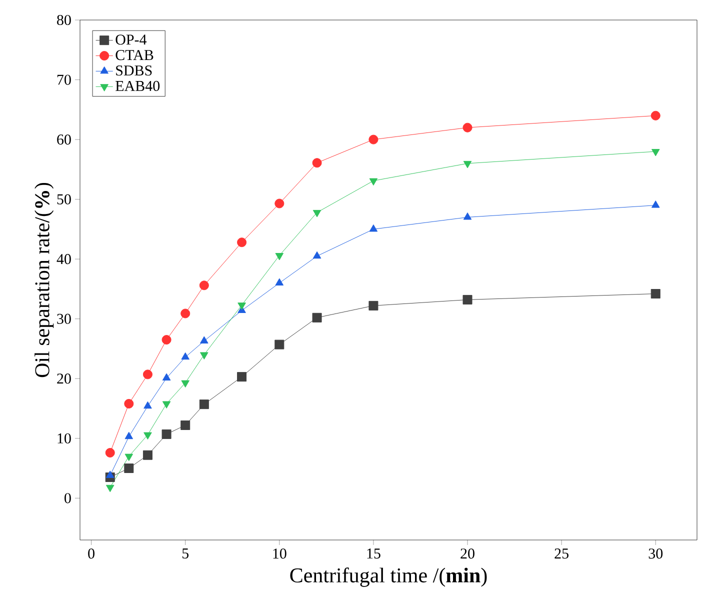  What do you see at coordinates (373, 553) in the screenshot?
I see `x-tick-label: 15` at bounding box center [373, 553].